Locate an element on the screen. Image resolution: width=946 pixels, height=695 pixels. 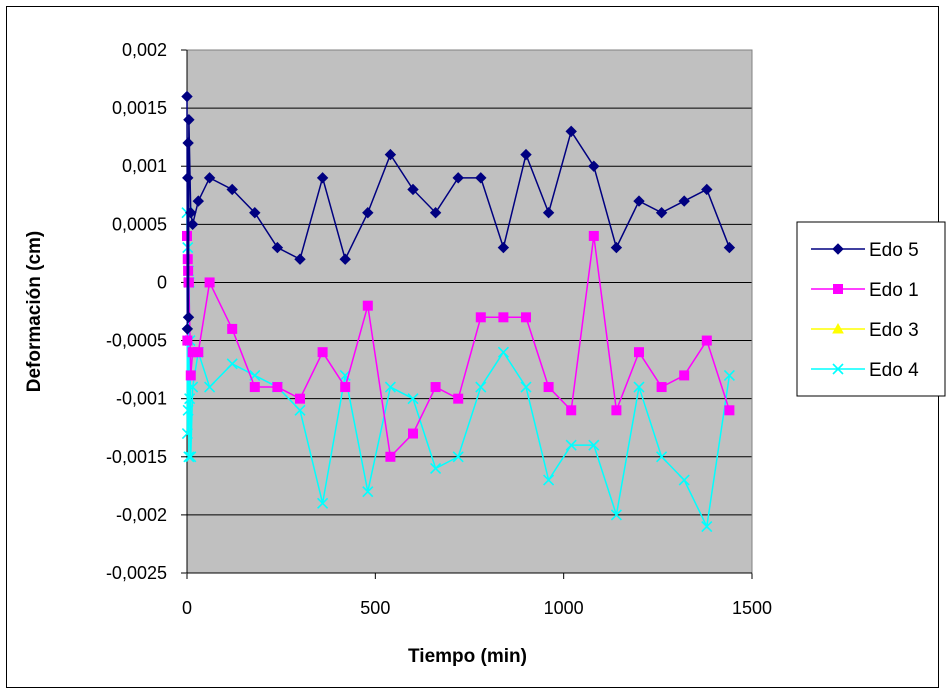
y-tick-label: -0,0025 is located at coordinates (136, 573).